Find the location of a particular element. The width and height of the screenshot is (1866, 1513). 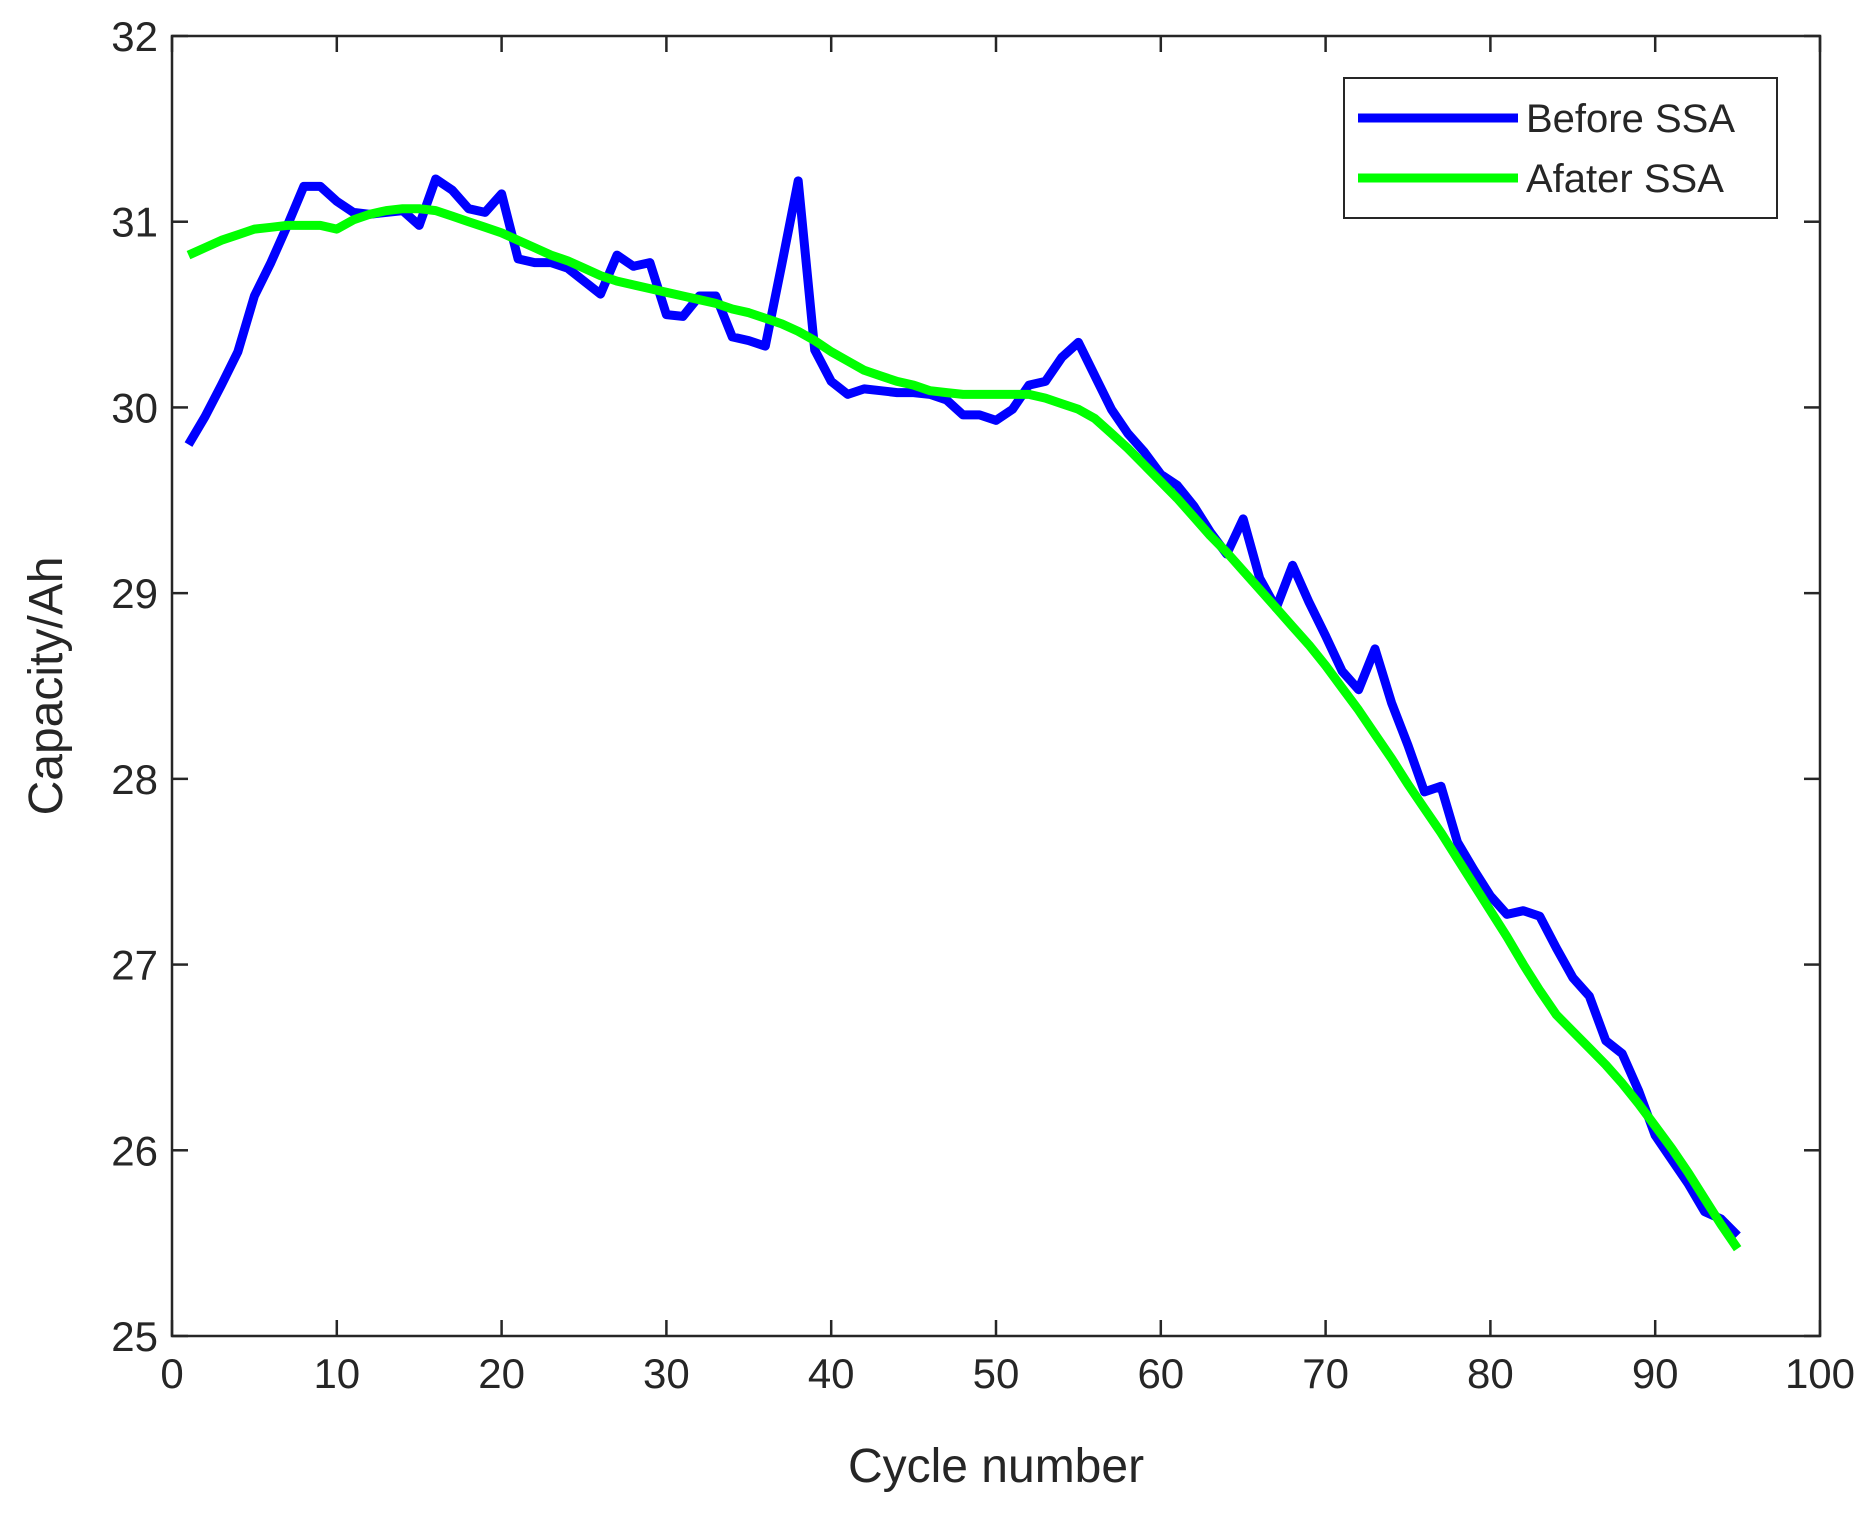

x-tick-label: 0 is located at coordinates (171, 1373).